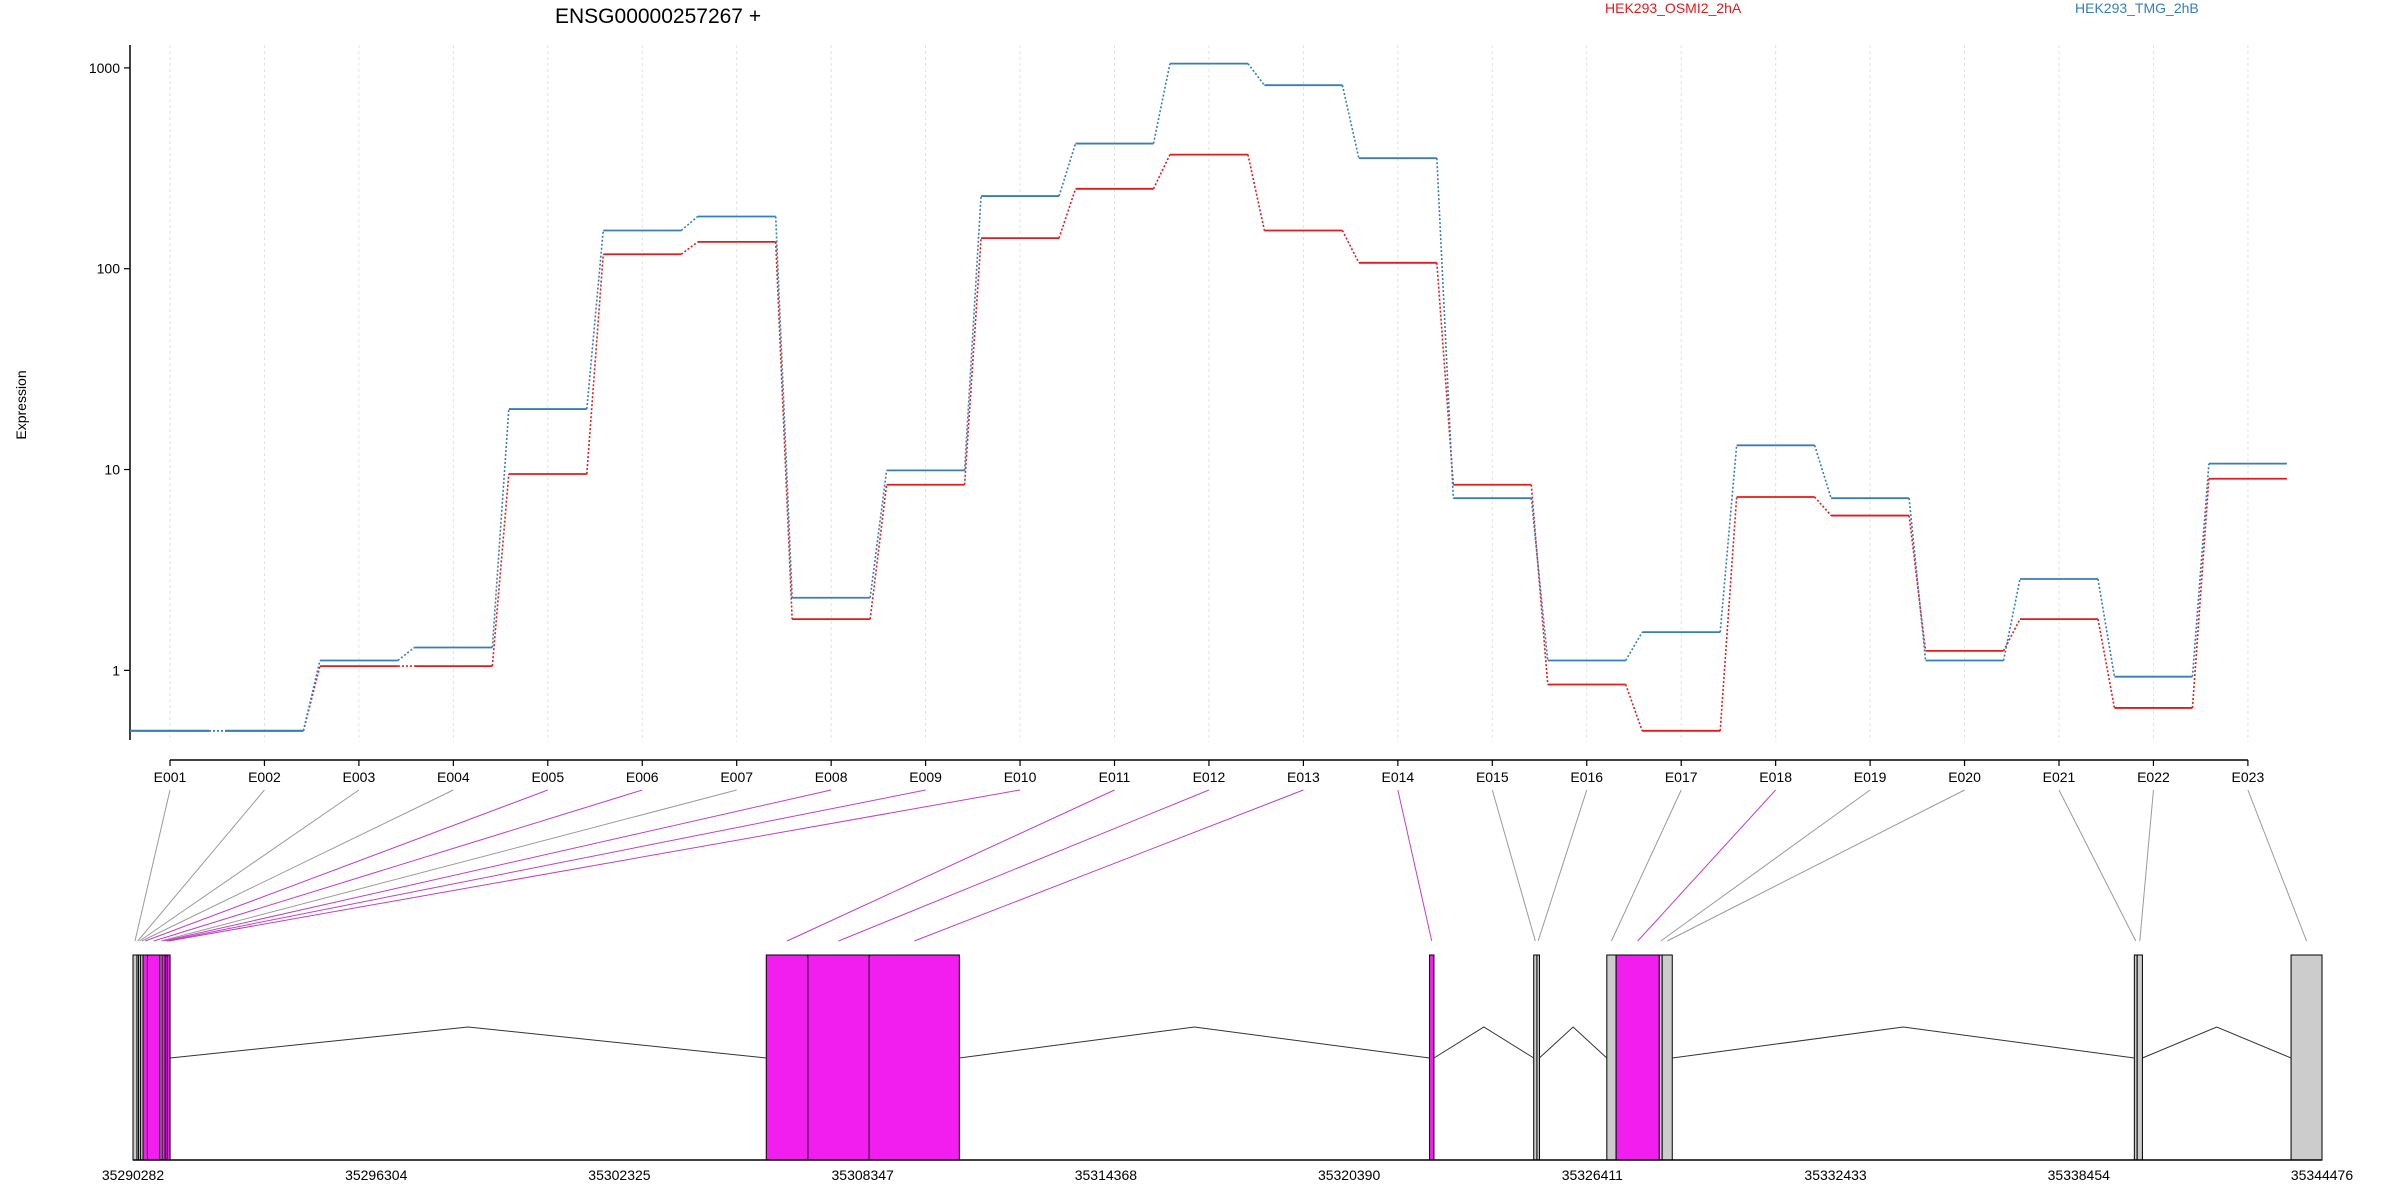 The image size is (2400, 1200). I want to click on coordinate-tick-label: 35314368, so click(1106, 1175).